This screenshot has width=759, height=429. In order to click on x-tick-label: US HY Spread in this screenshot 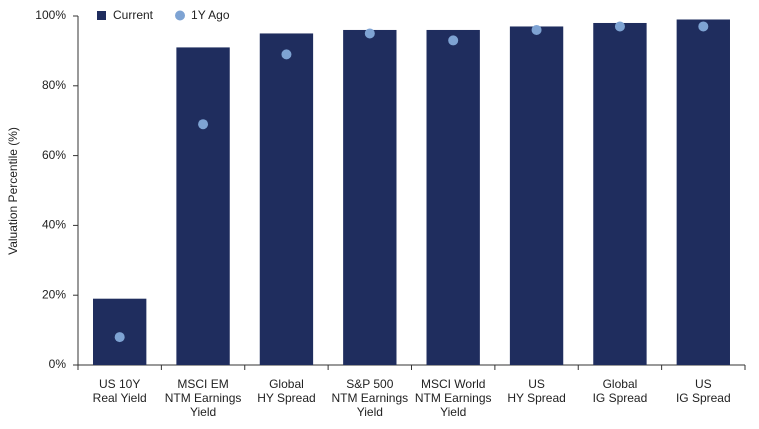, I will do `click(536, 391)`.